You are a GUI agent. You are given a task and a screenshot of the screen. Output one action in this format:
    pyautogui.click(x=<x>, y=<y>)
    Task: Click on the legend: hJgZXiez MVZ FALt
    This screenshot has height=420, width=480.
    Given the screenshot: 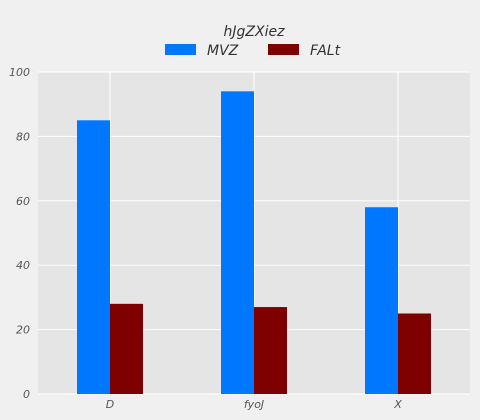 What is the action you would take?
    pyautogui.click(x=253, y=41)
    